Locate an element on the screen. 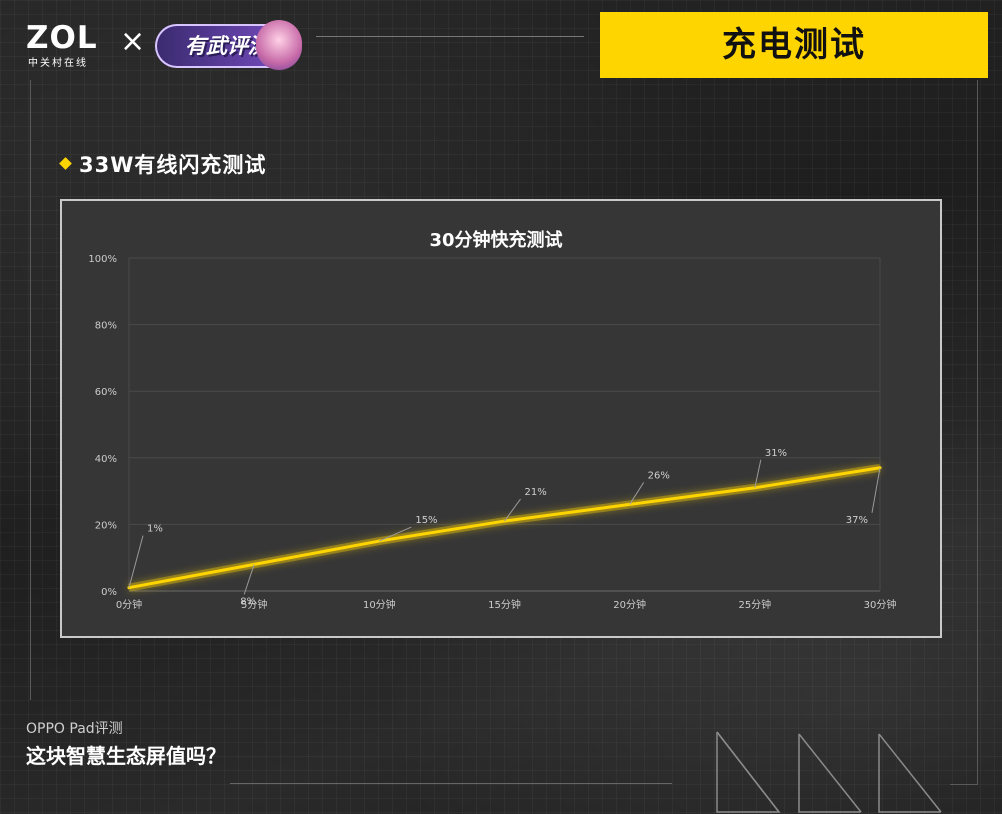  x-tick-label: 15分钟 is located at coordinates (504, 604).